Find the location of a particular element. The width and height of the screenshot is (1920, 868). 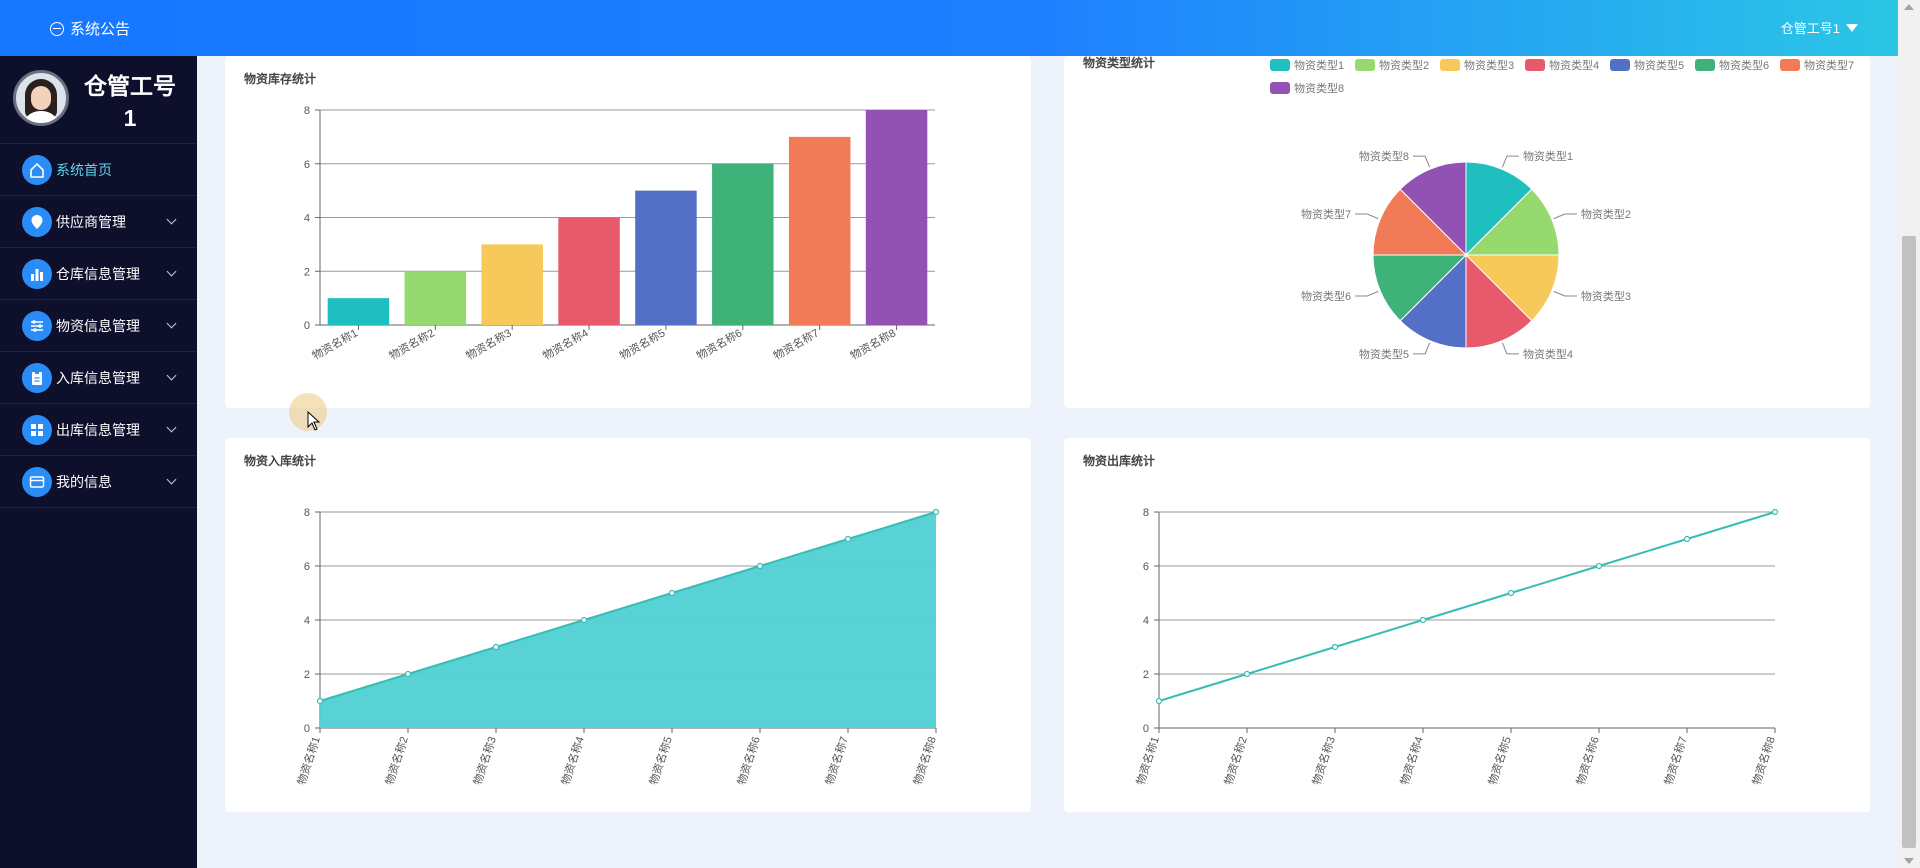

sidebar-item-5: 入库信息管理 is located at coordinates (98, 378).